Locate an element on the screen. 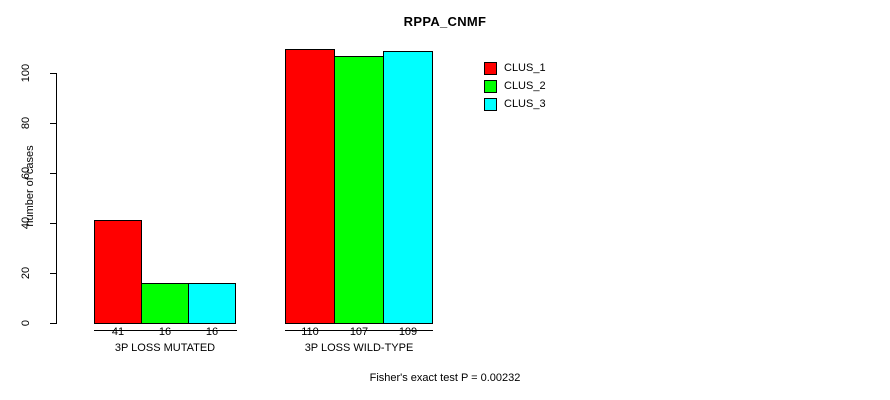  legend: CLUS_1 CLUS_2 CLUS_3 is located at coordinates (515, 87).